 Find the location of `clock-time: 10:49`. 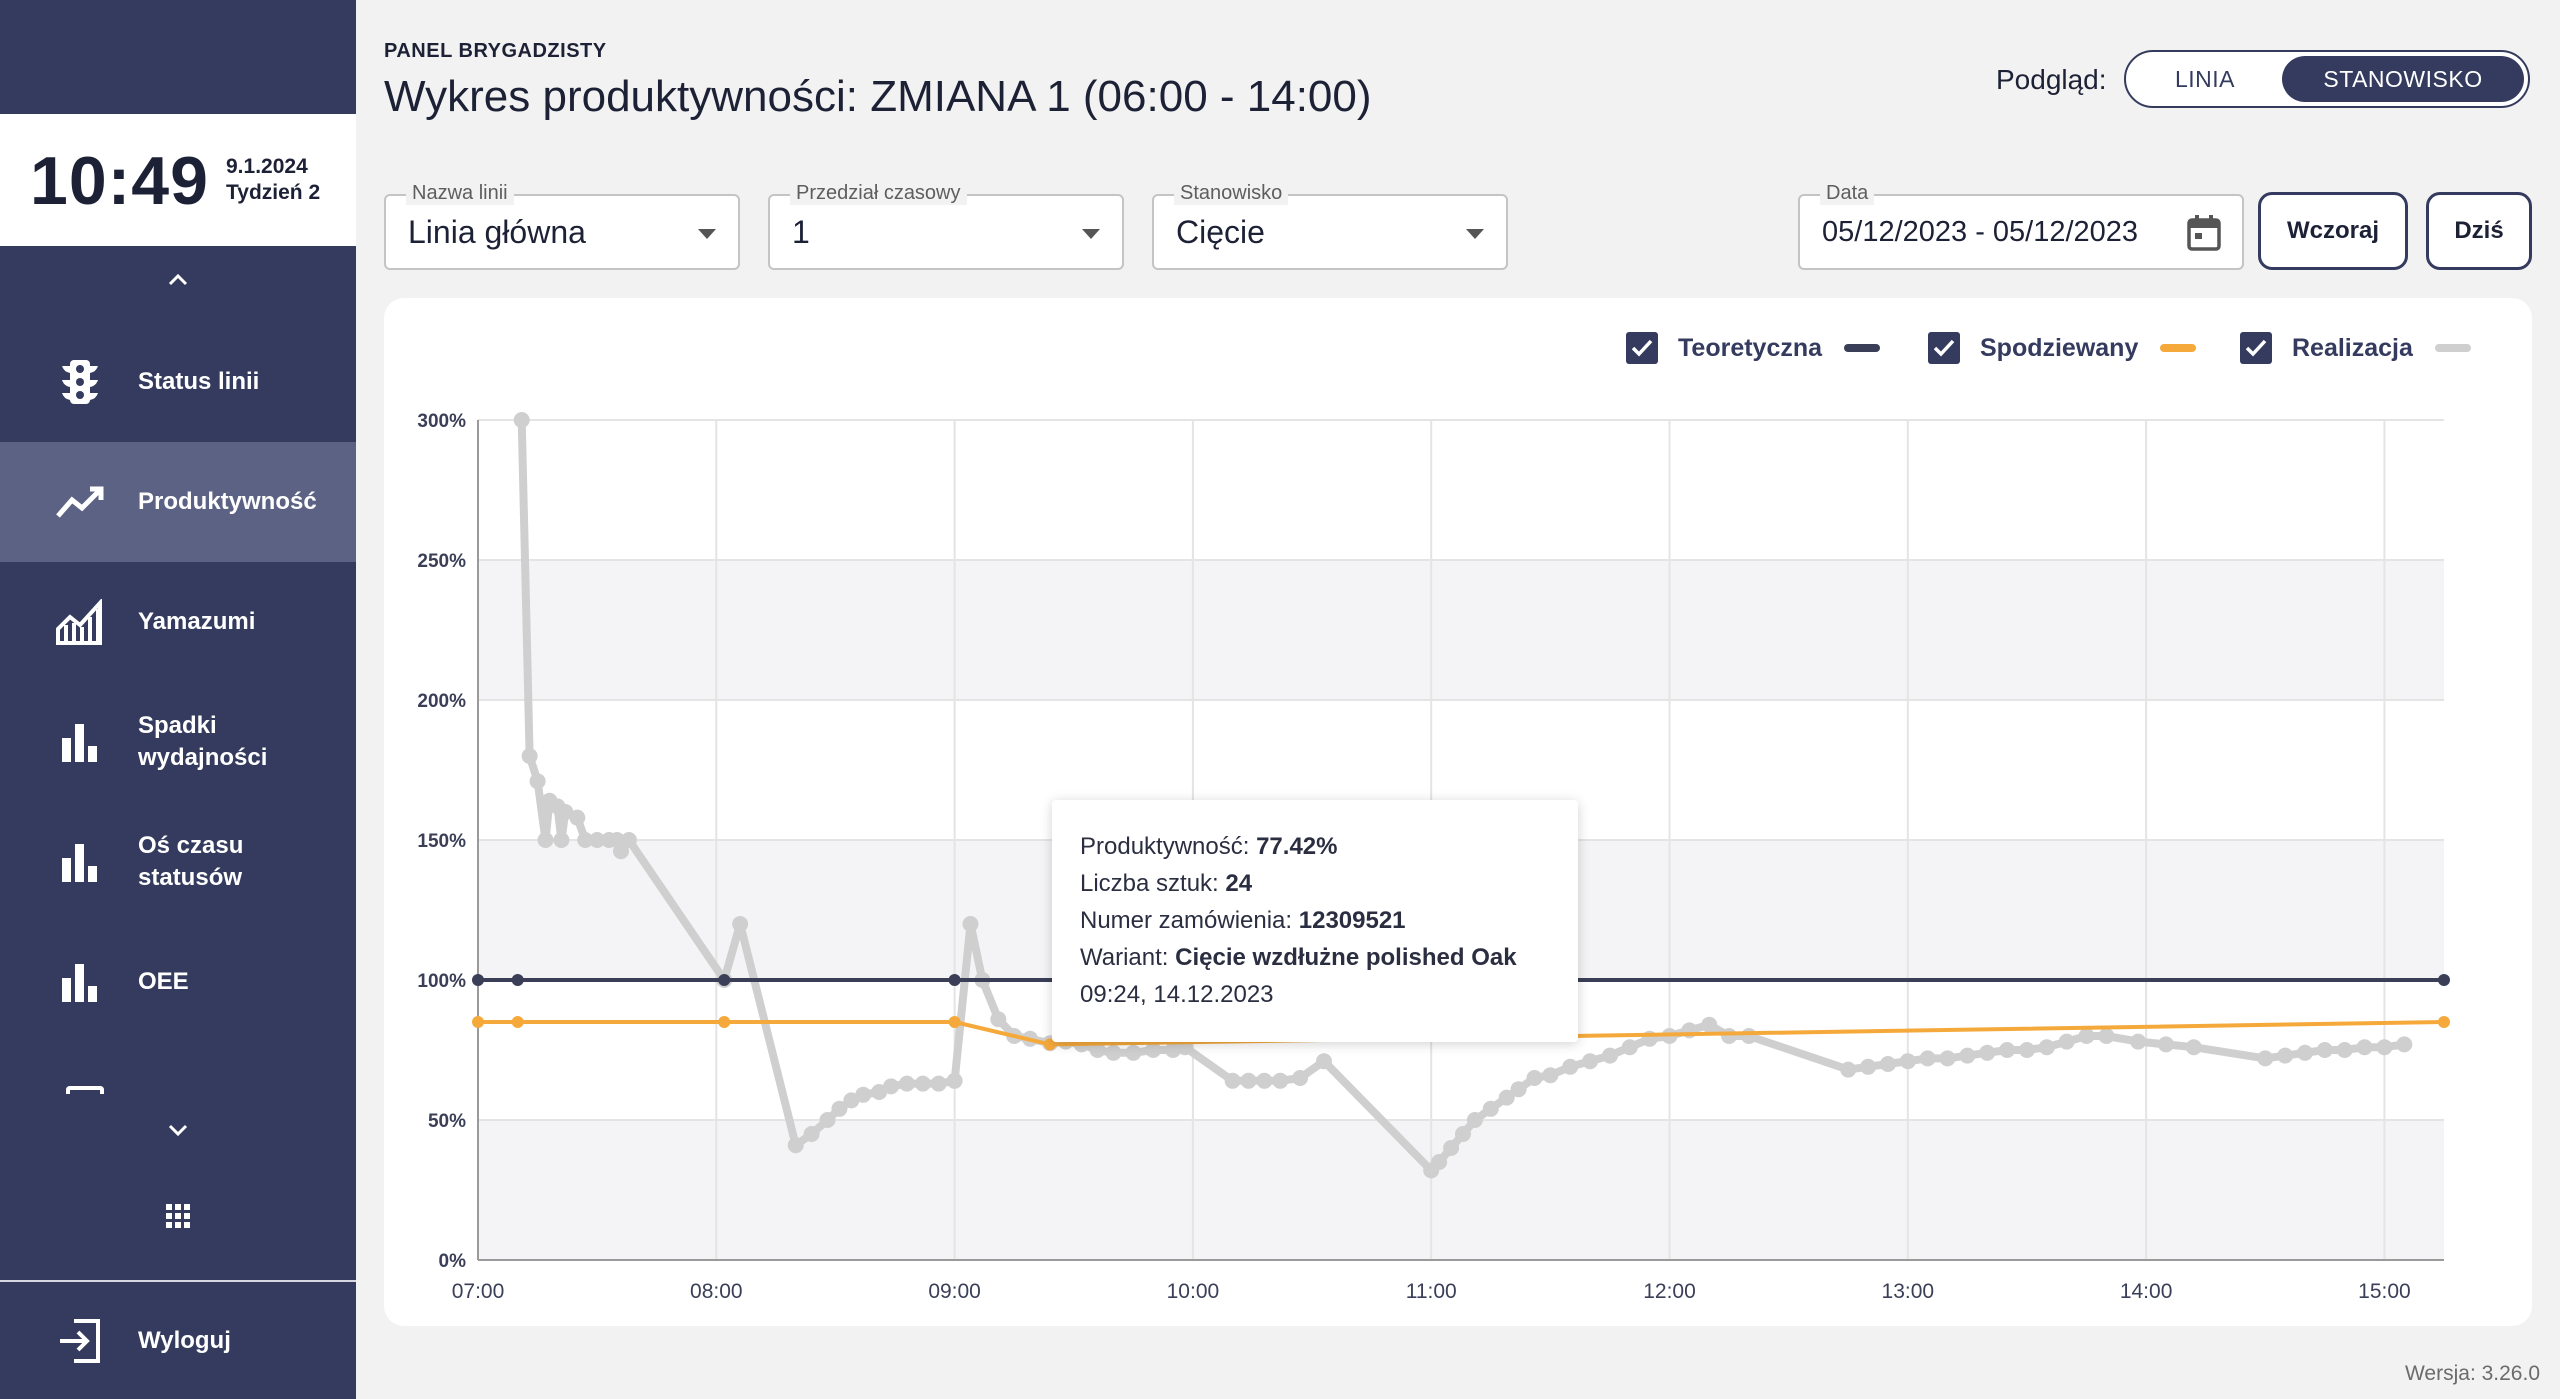

clock-time: 10:49 is located at coordinates (119, 181).